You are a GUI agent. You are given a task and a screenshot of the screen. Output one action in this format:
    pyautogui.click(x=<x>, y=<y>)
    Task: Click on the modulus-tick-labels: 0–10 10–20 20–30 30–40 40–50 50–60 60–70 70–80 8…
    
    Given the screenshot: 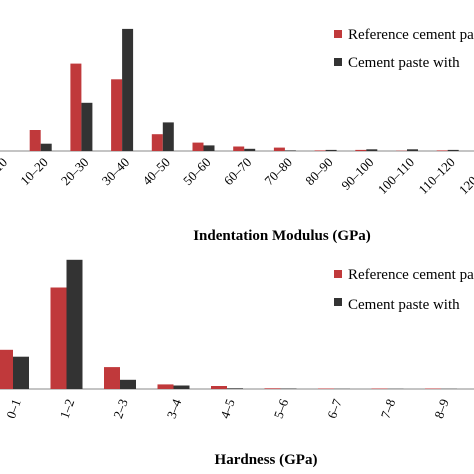 What is the action you would take?
    pyautogui.click(x=237, y=176)
    